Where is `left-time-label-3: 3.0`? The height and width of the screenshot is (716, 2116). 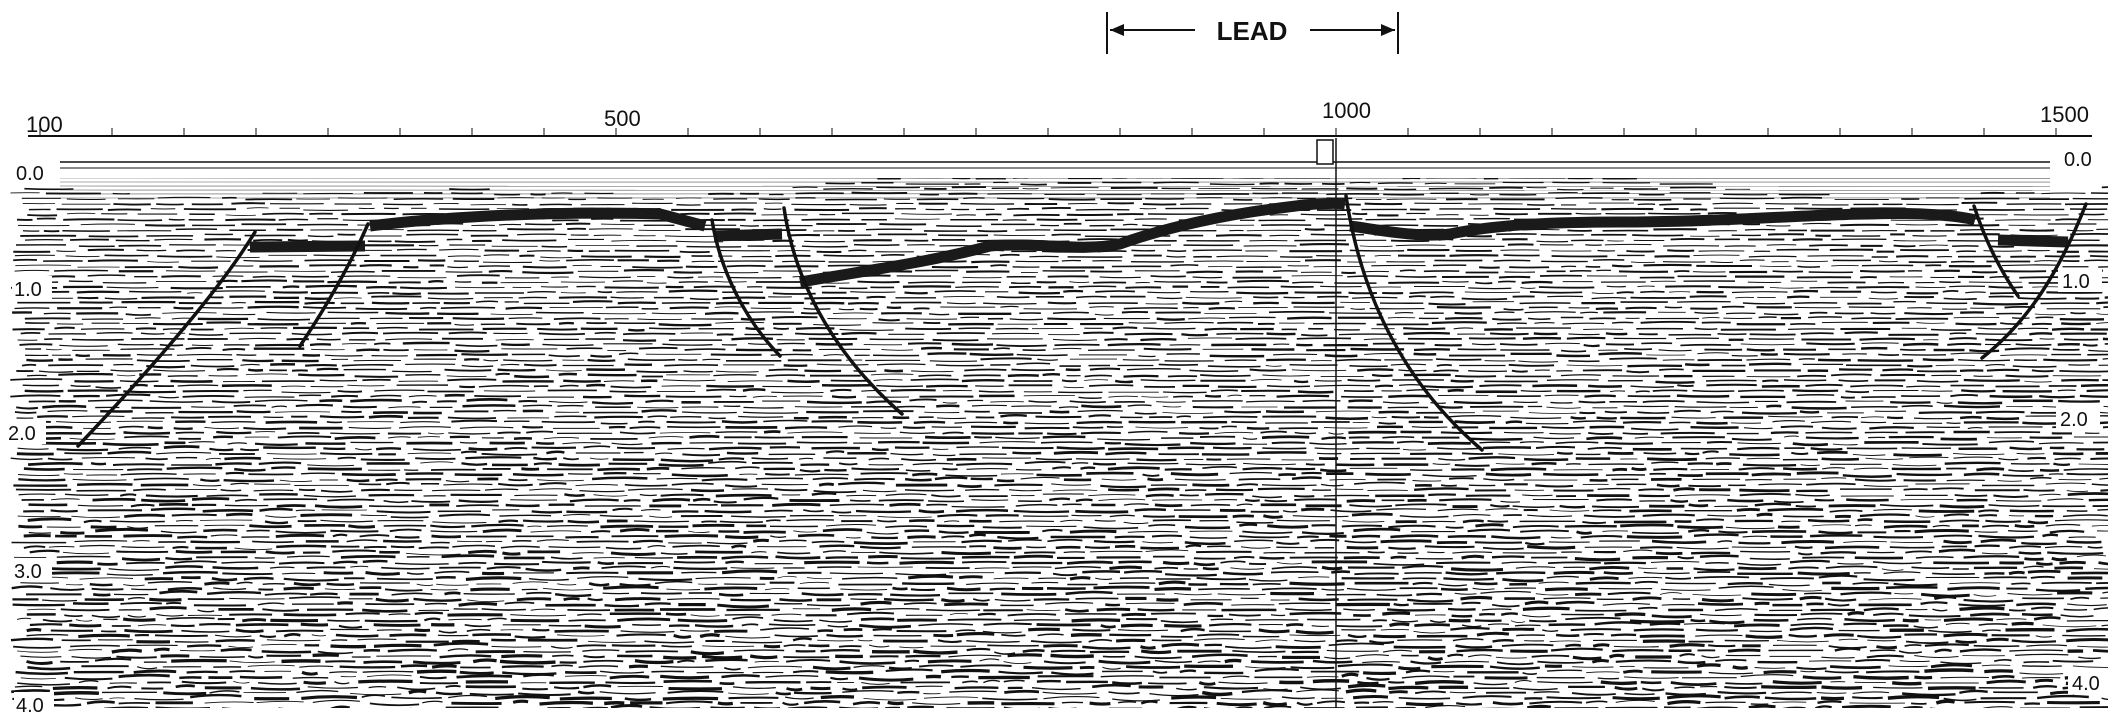 left-time-label-3: 3.0 is located at coordinates (28, 572).